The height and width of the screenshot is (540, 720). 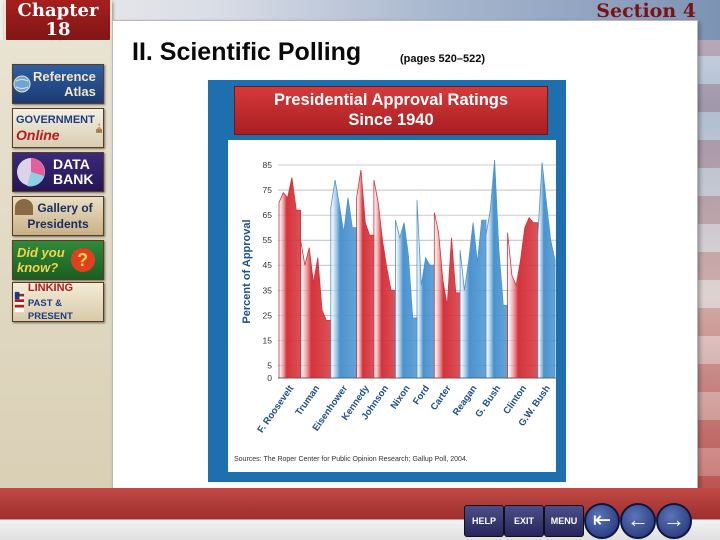 I want to click on sidebar-item-label: Online, so click(x=38, y=135).